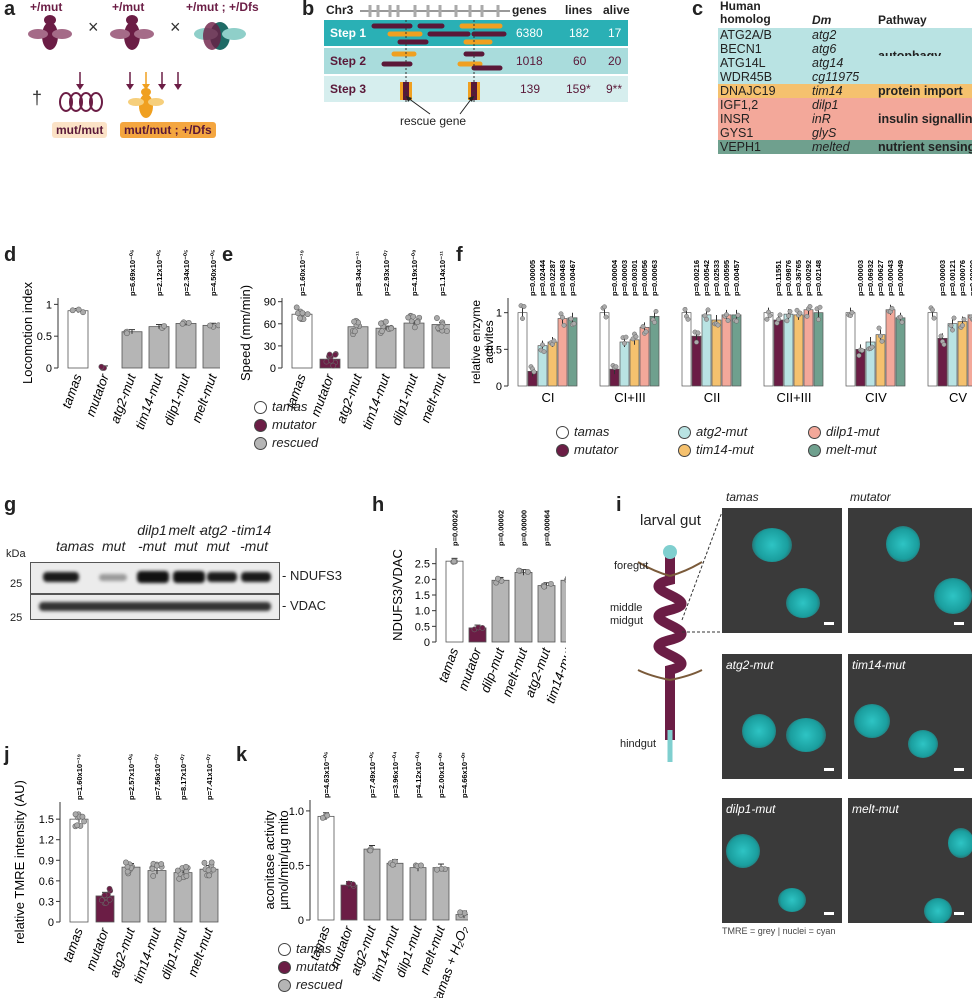  Describe the element at coordinates (301, 921) in the screenshot. I see `y-tick-label: 0` at that location.